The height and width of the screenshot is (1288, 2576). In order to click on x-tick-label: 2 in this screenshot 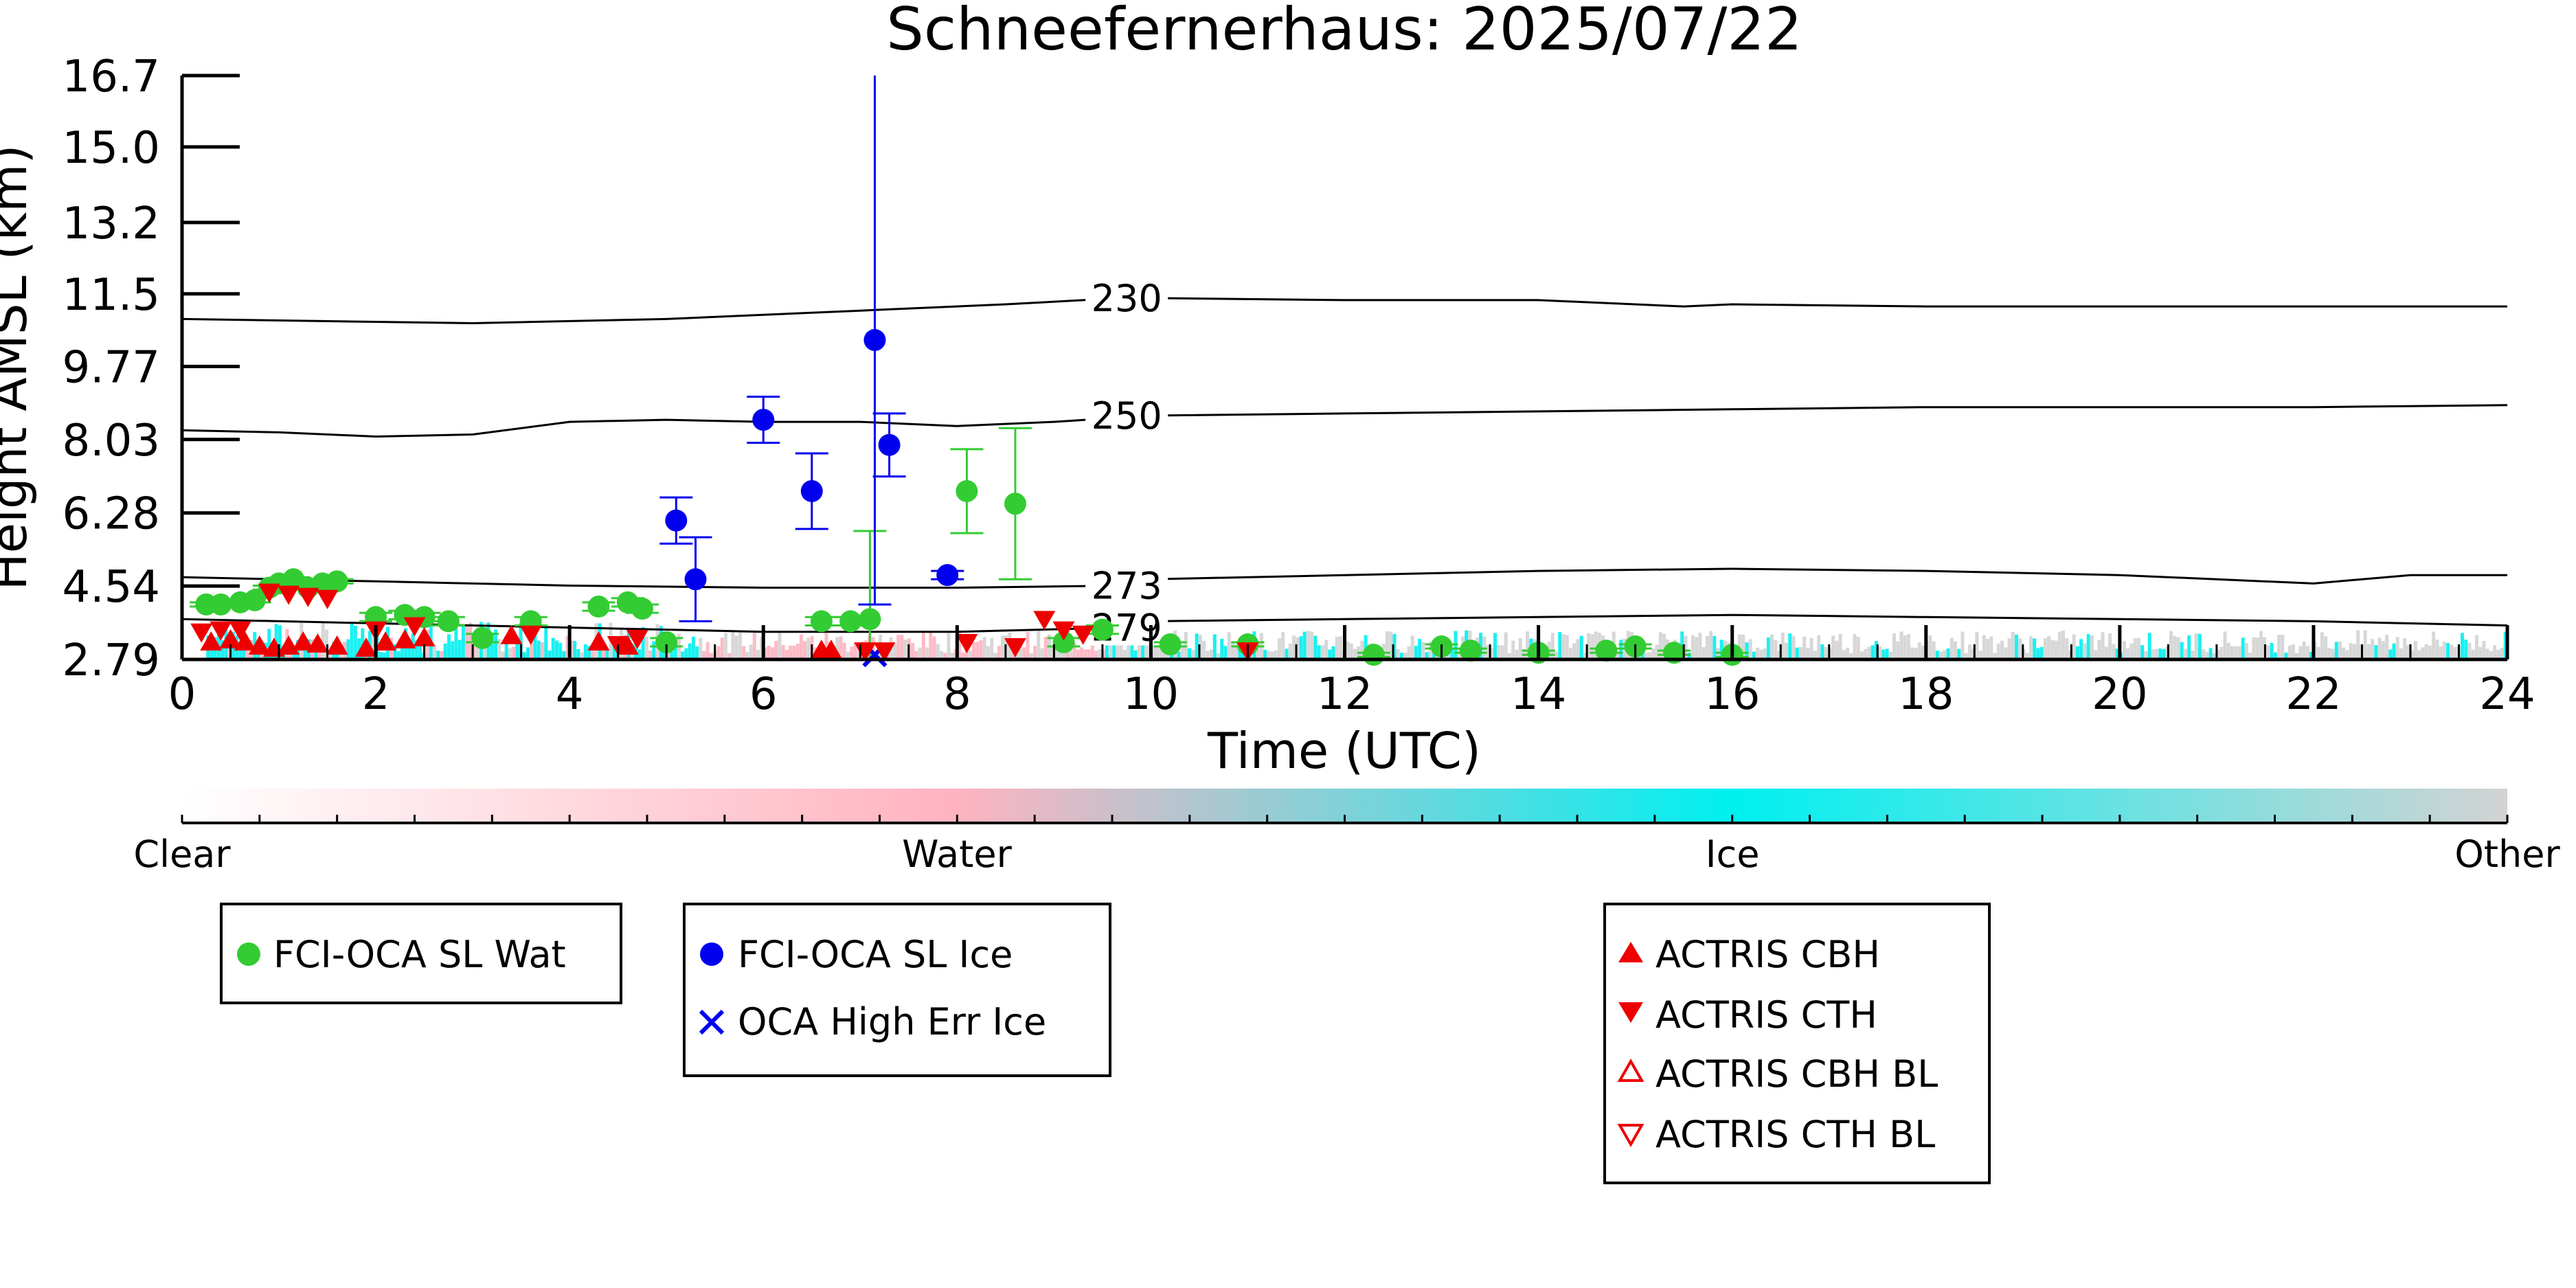, I will do `click(376, 694)`.